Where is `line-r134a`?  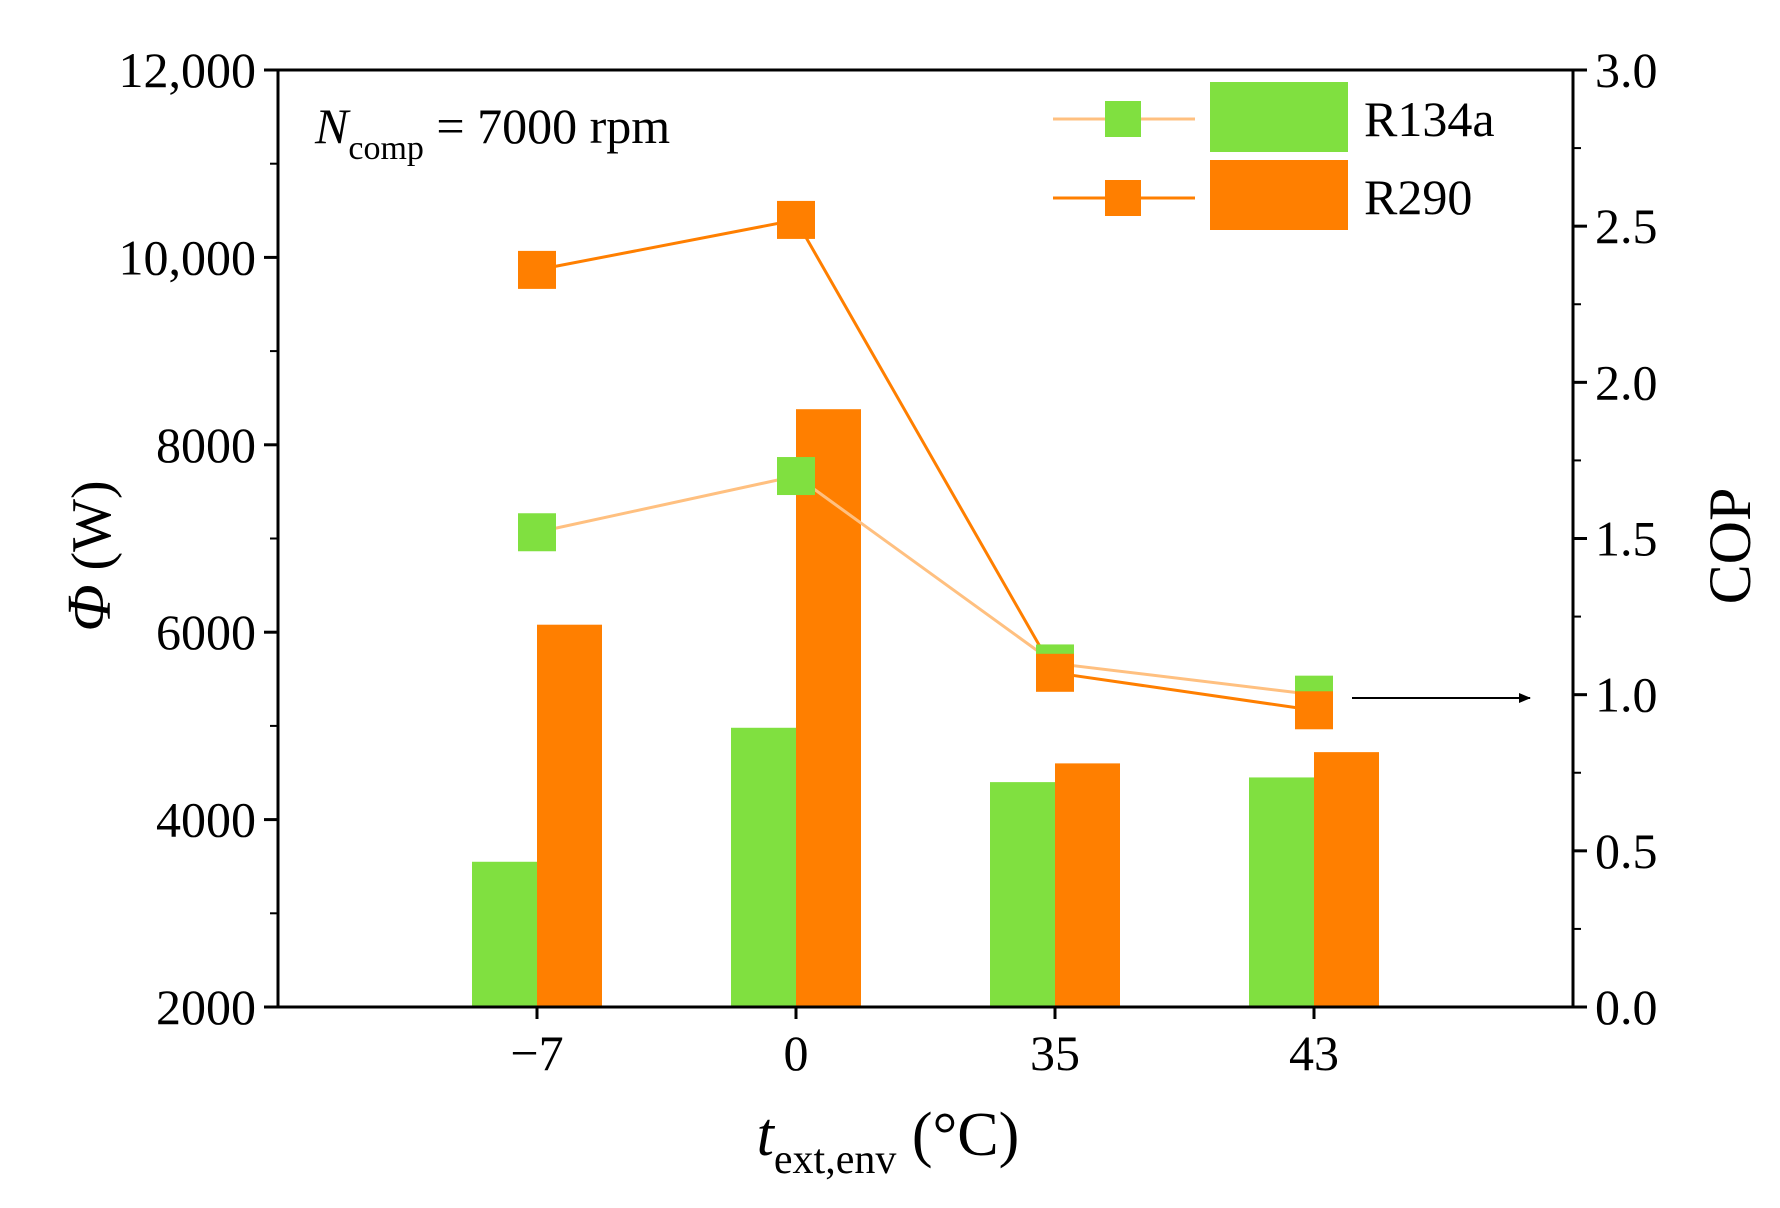 line-r134a is located at coordinates (925, 585).